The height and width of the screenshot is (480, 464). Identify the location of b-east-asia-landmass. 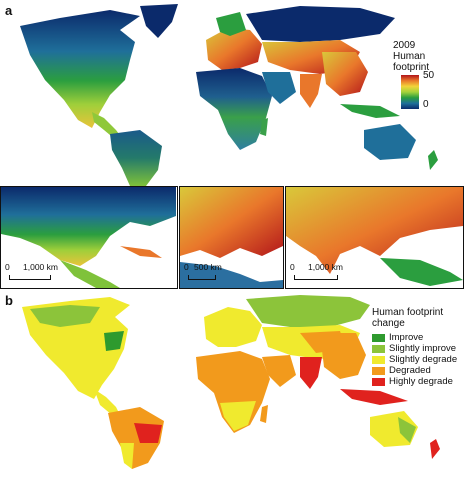
(343, 356).